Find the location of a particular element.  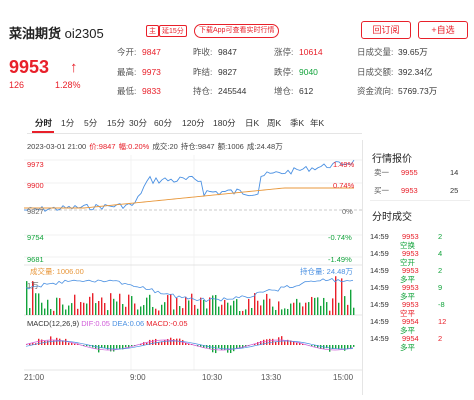

tab-11: 年K is located at coordinates (317, 123).